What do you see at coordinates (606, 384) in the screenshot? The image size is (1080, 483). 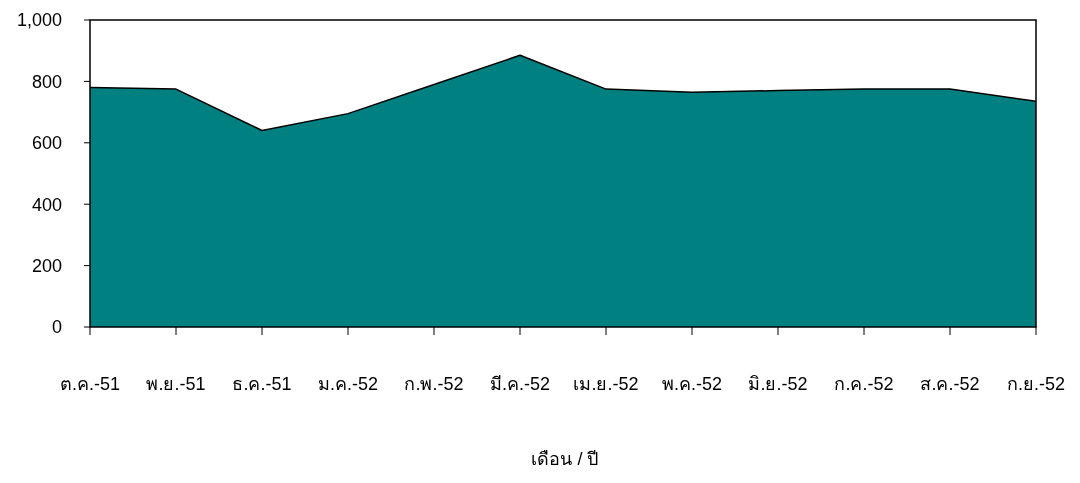 I see `x-tick-label: เม.ย.-52` at bounding box center [606, 384].